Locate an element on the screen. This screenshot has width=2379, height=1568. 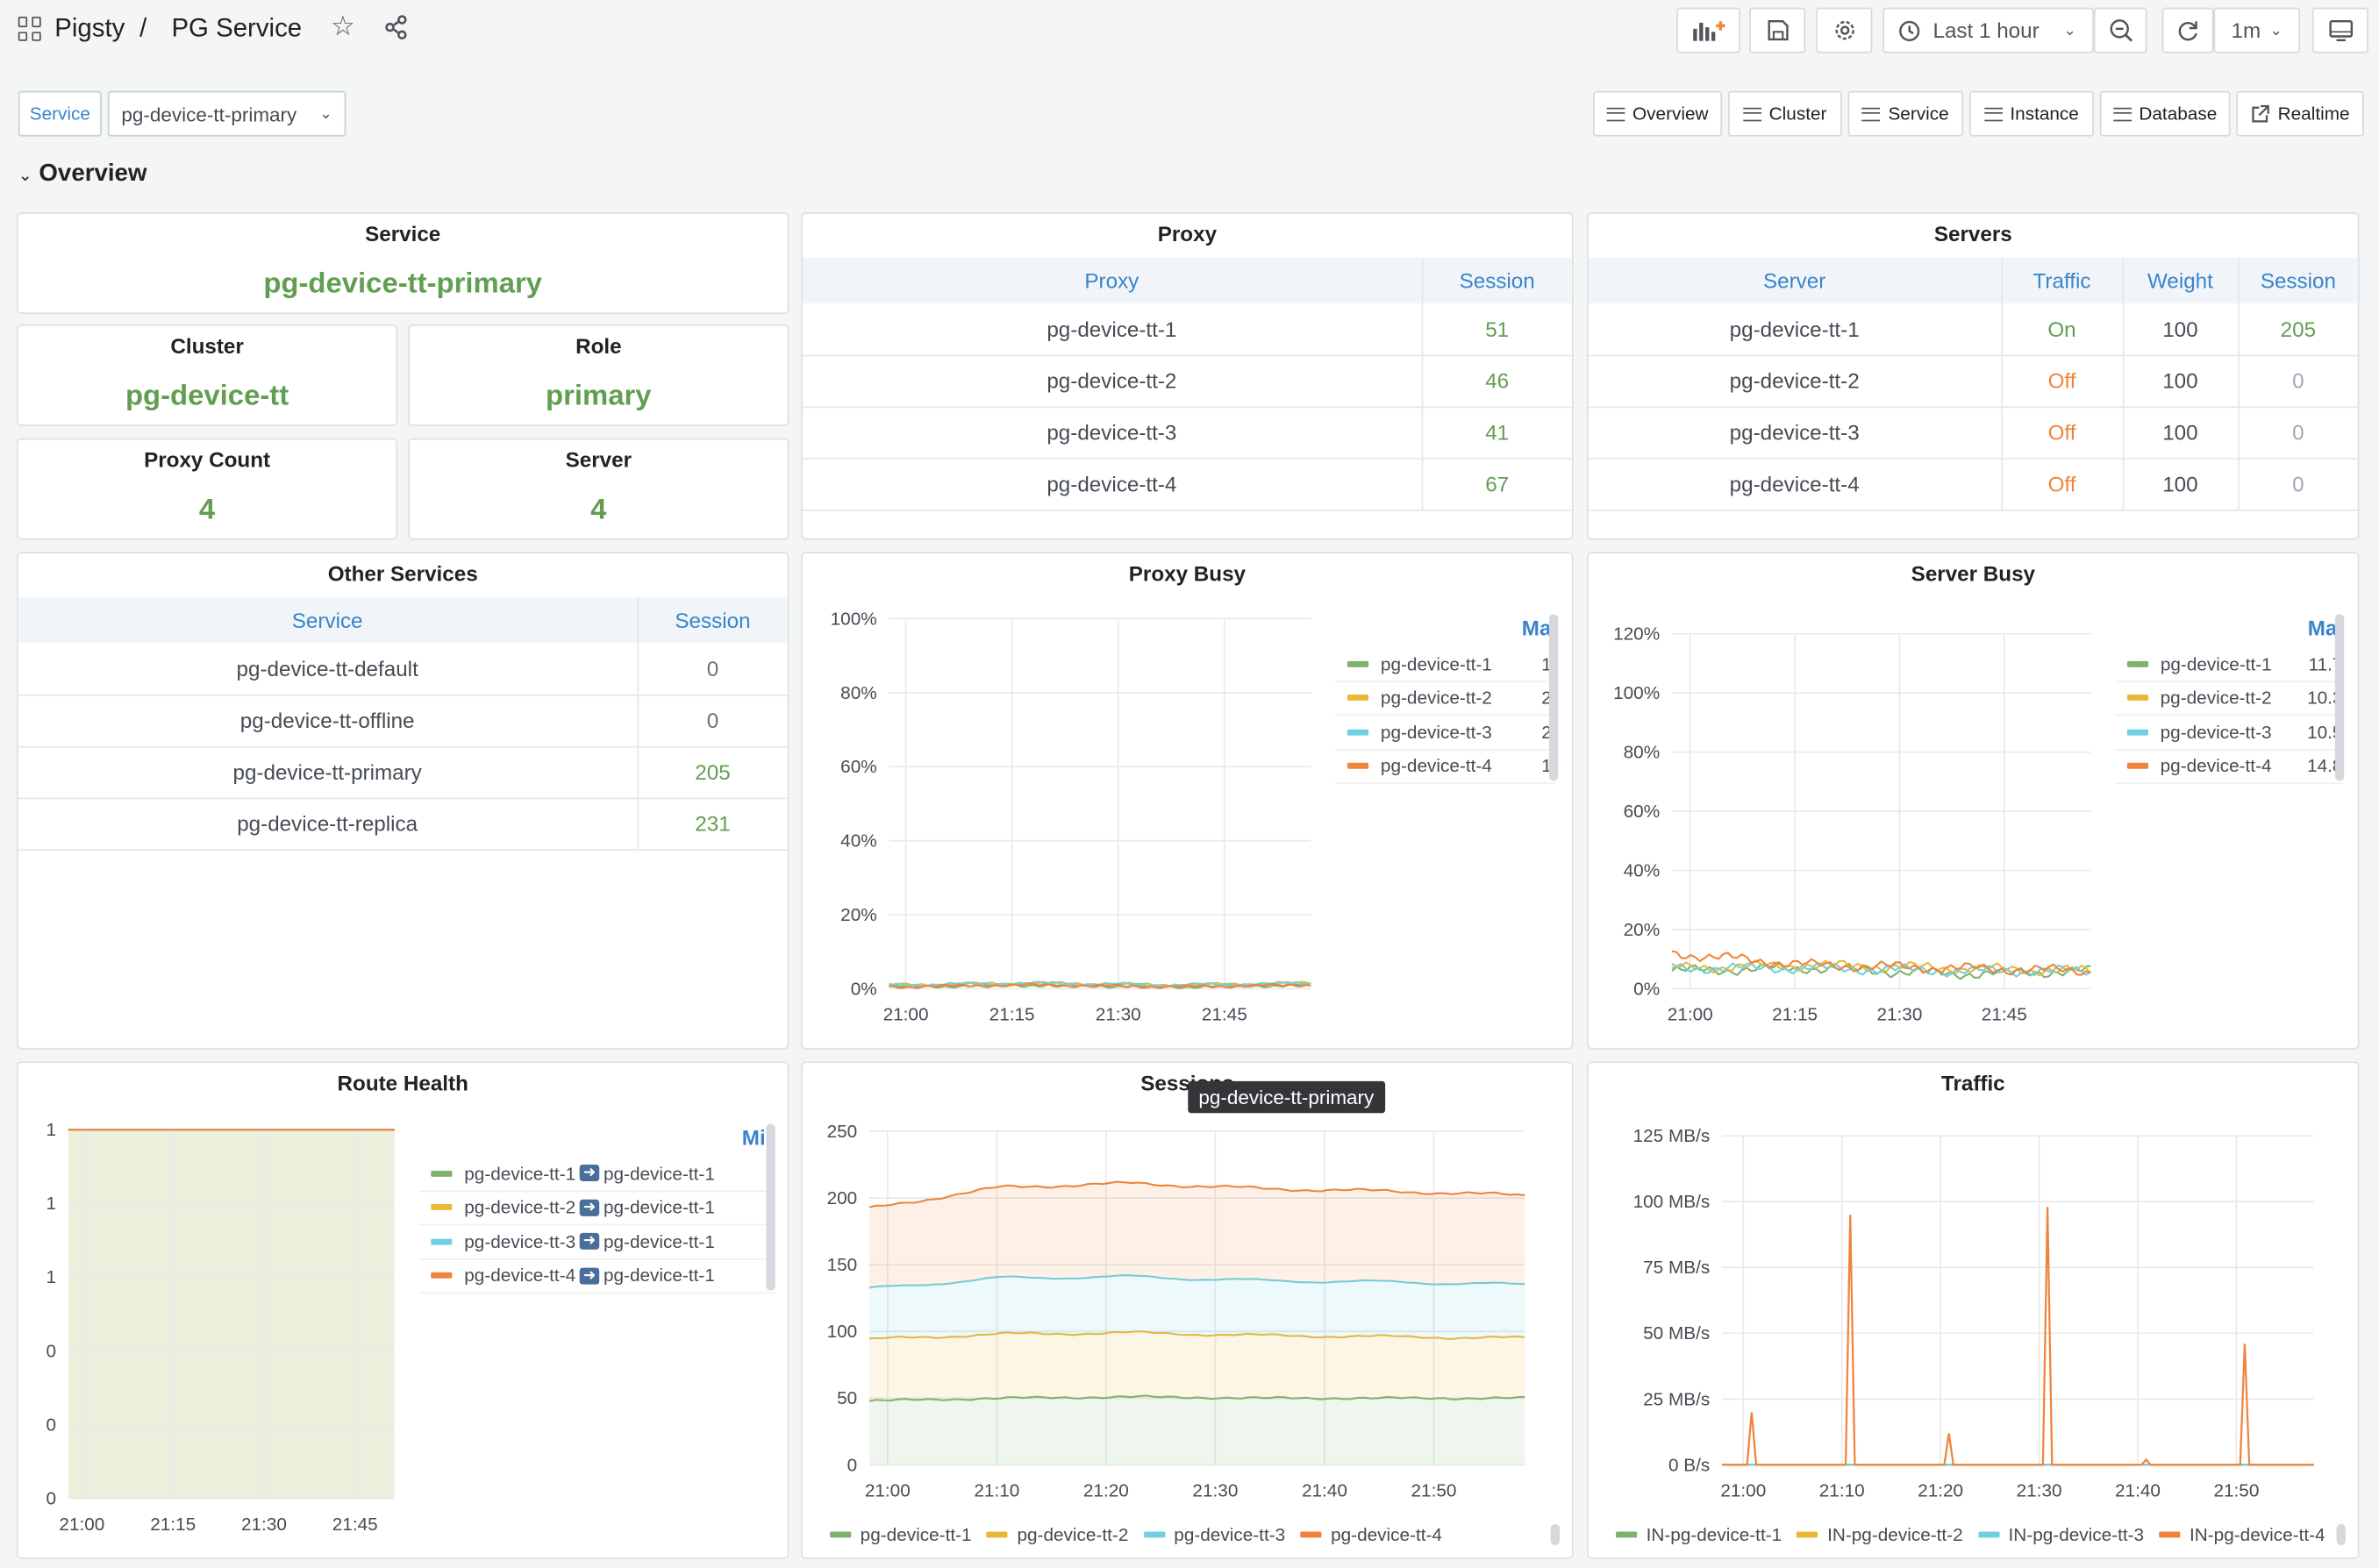
legend-item: pg-device-tt-4 ➜ pg-device-tt-1 is located at coordinates (596, 1277).